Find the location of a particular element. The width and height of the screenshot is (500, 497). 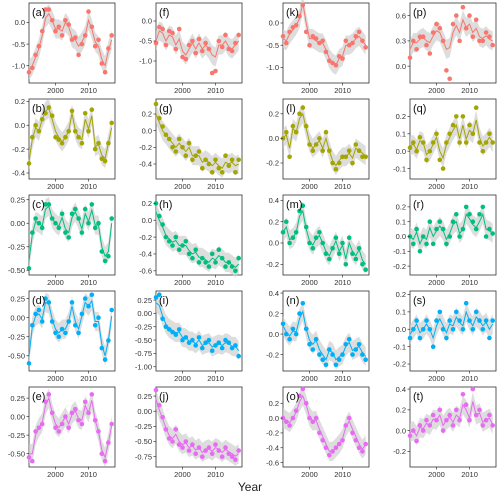

panel-n: -0.2 0.0 0.2 0.4 2000 2010 (n) is located at coordinates (318, 336).